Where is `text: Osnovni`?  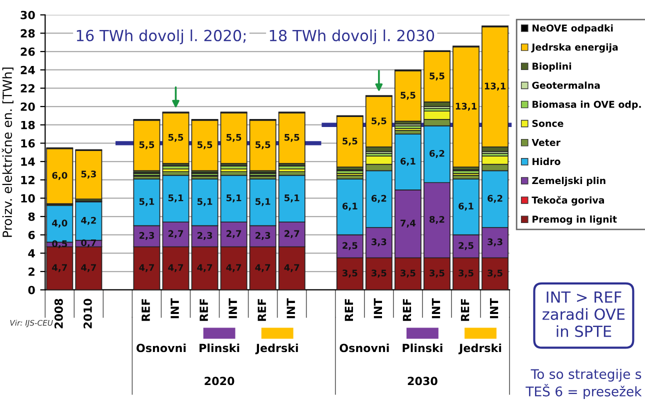 text: Osnovni is located at coordinates (161, 348).